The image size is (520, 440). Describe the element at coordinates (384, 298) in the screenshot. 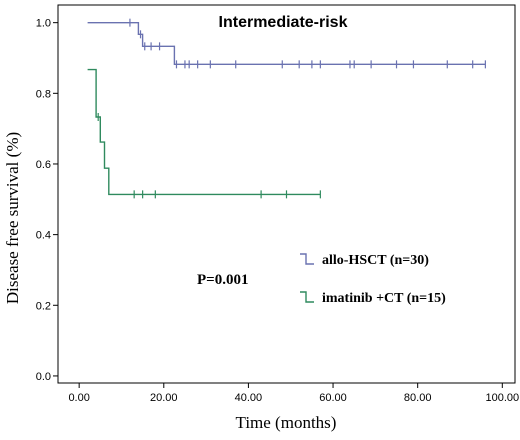

I see `legend-label: imatinib +CT (n=15)` at that location.